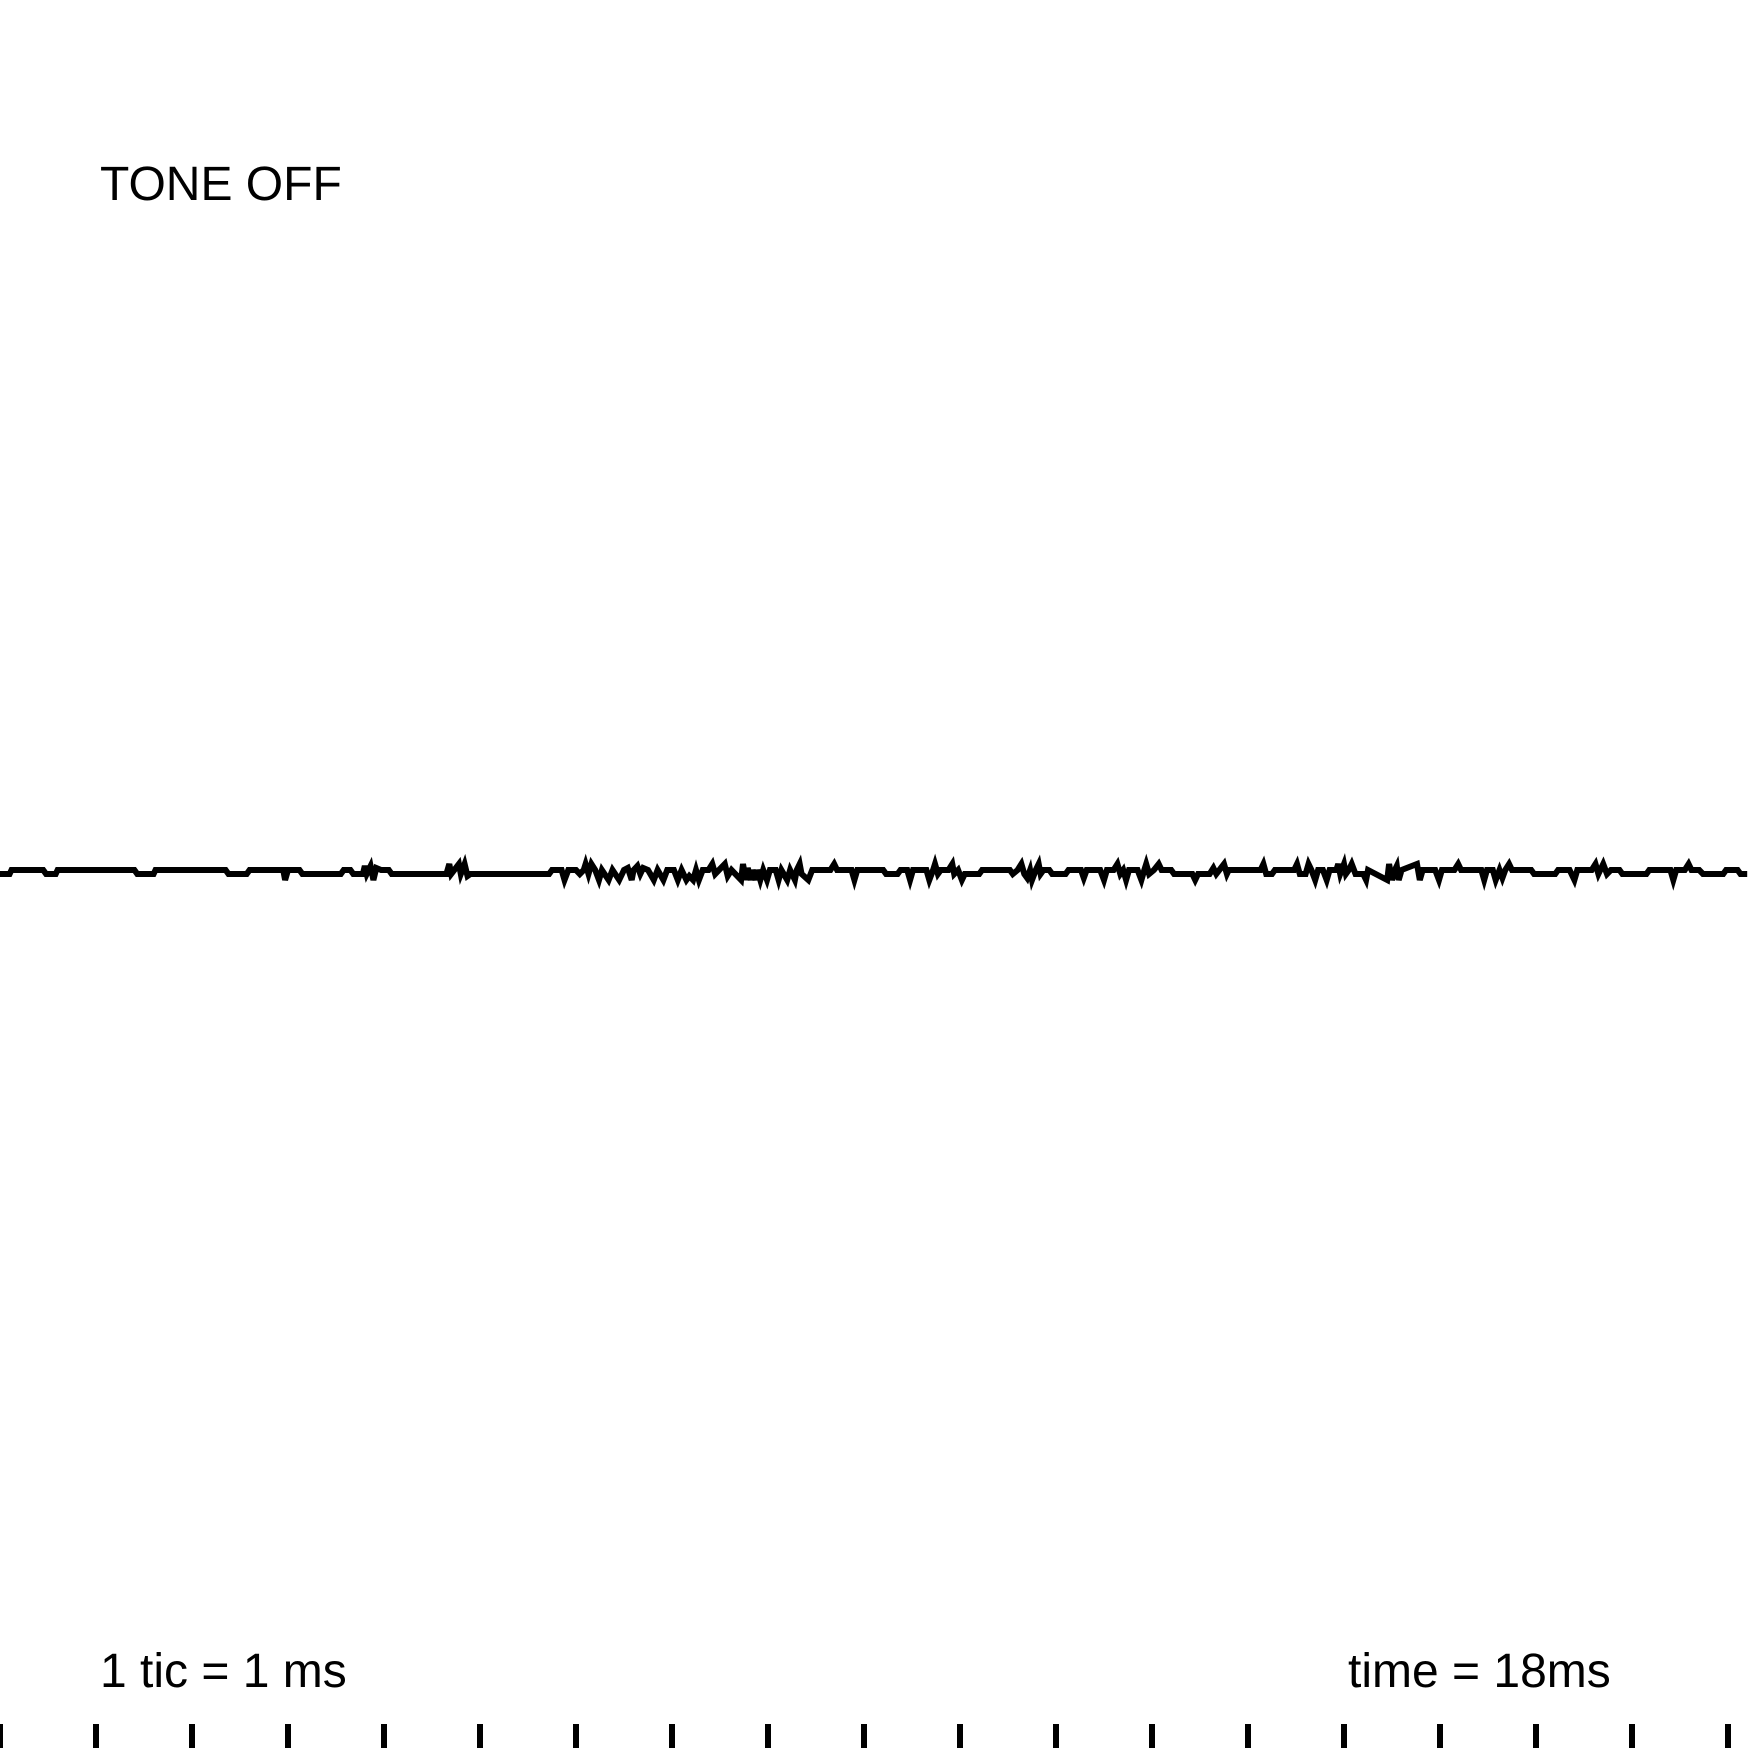 The image size is (1748, 1748). What do you see at coordinates (223, 1671) in the screenshot?
I see `tick-scale-label: 1 tic = 1 ms` at bounding box center [223, 1671].